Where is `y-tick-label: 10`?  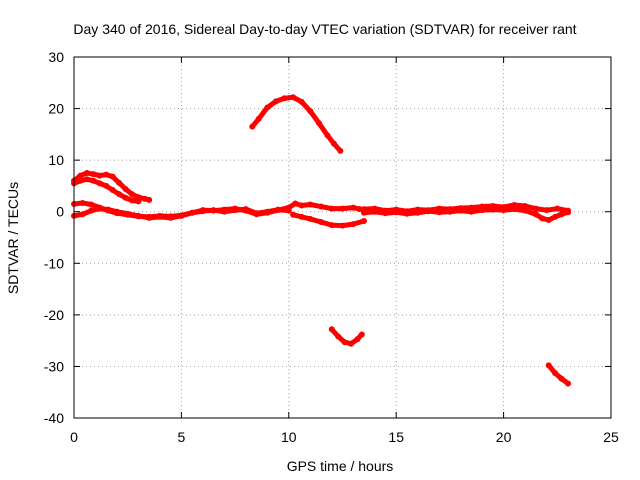 y-tick-label: 10 is located at coordinates (56, 160).